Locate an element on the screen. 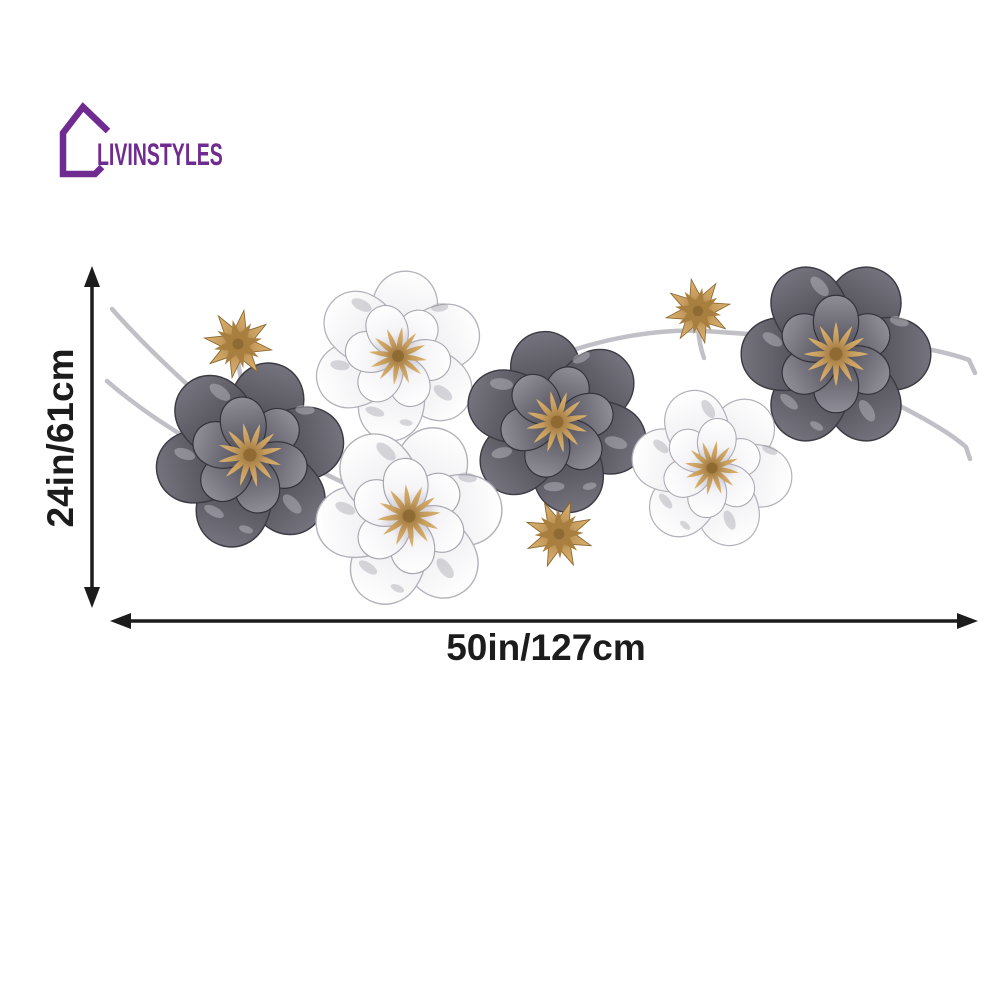  width-dimension-label: 50in/127cm is located at coordinates (546, 647).